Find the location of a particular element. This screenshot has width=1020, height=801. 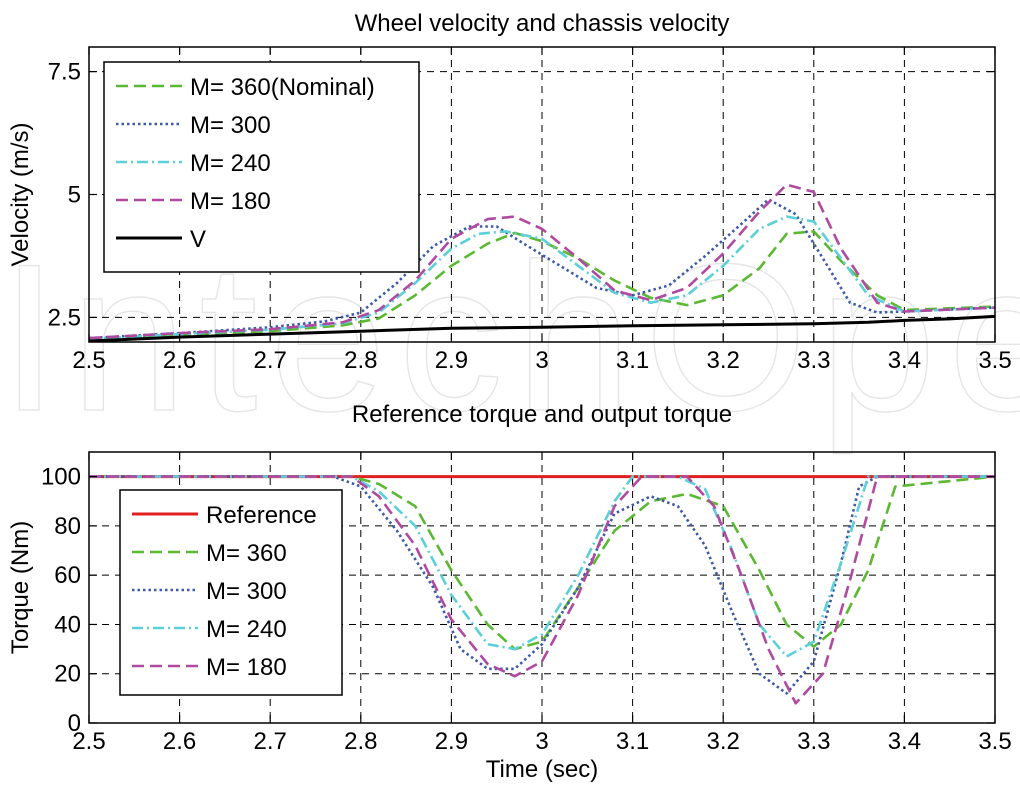

legend-label: M= 360(Nominal) is located at coordinates (282, 87).